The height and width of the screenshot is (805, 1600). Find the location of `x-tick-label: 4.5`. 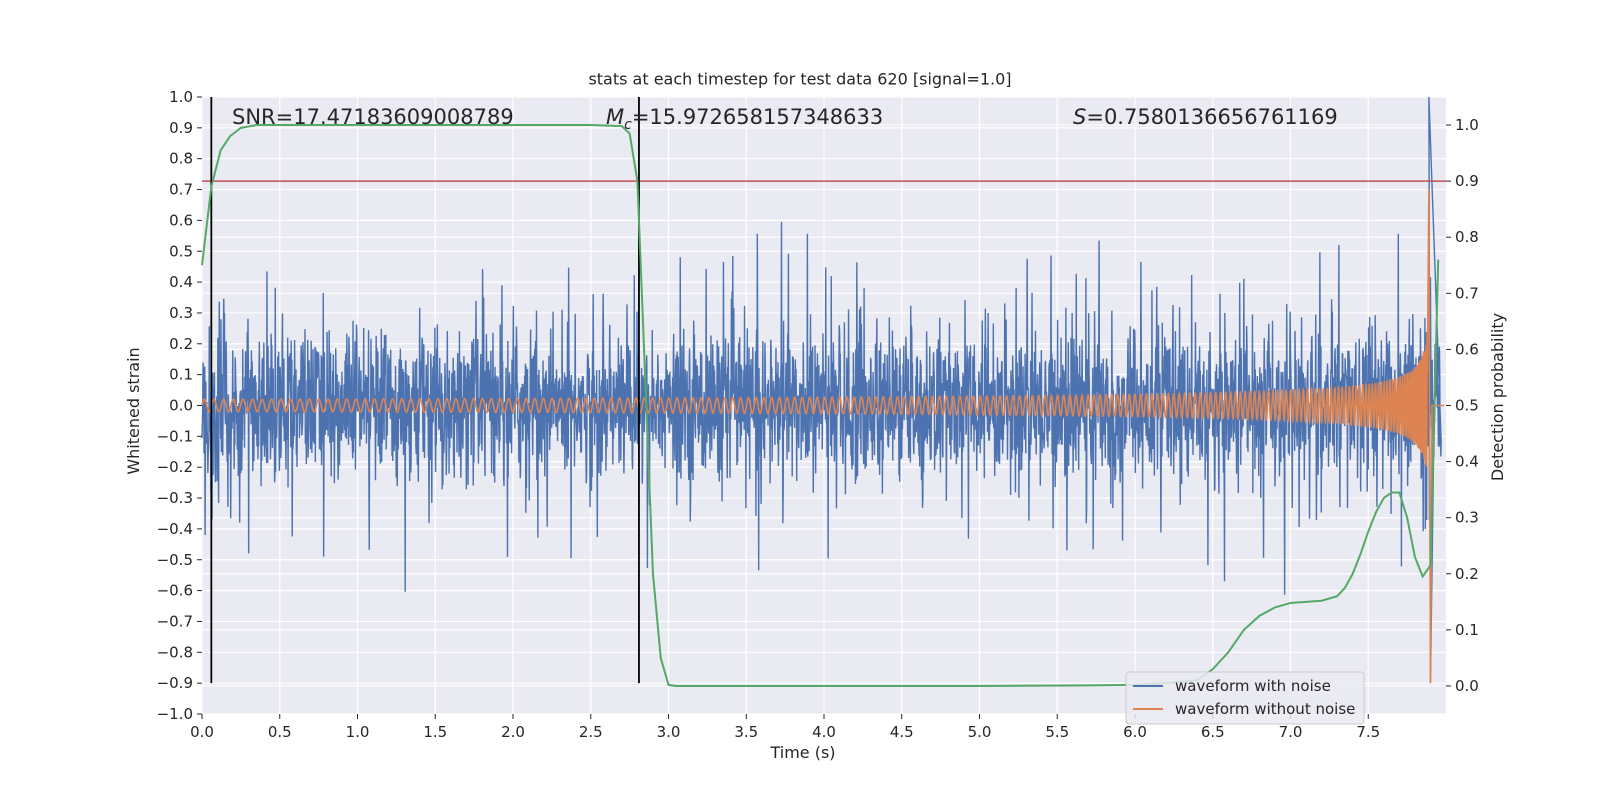

x-tick-label: 4.5 is located at coordinates (902, 732).